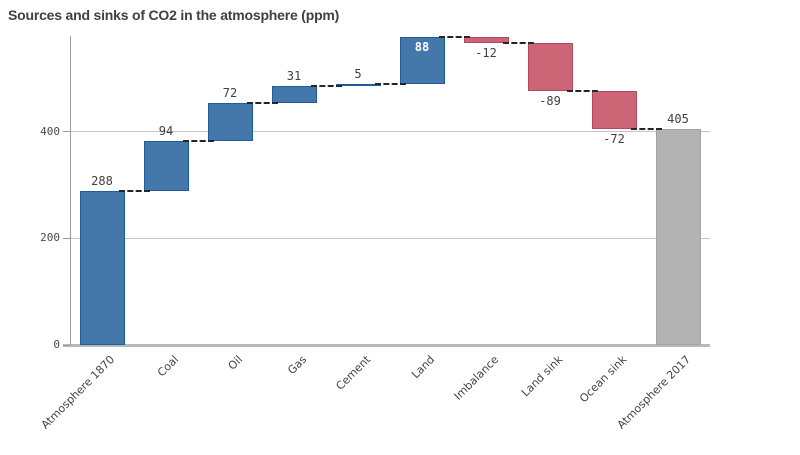 This screenshot has height=455, width=800. I want to click on y-axis-label-400: 400, so click(50, 131).